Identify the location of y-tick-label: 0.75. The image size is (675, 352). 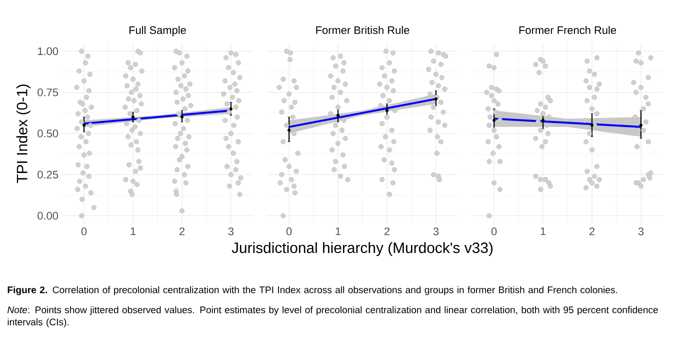
(48, 92).